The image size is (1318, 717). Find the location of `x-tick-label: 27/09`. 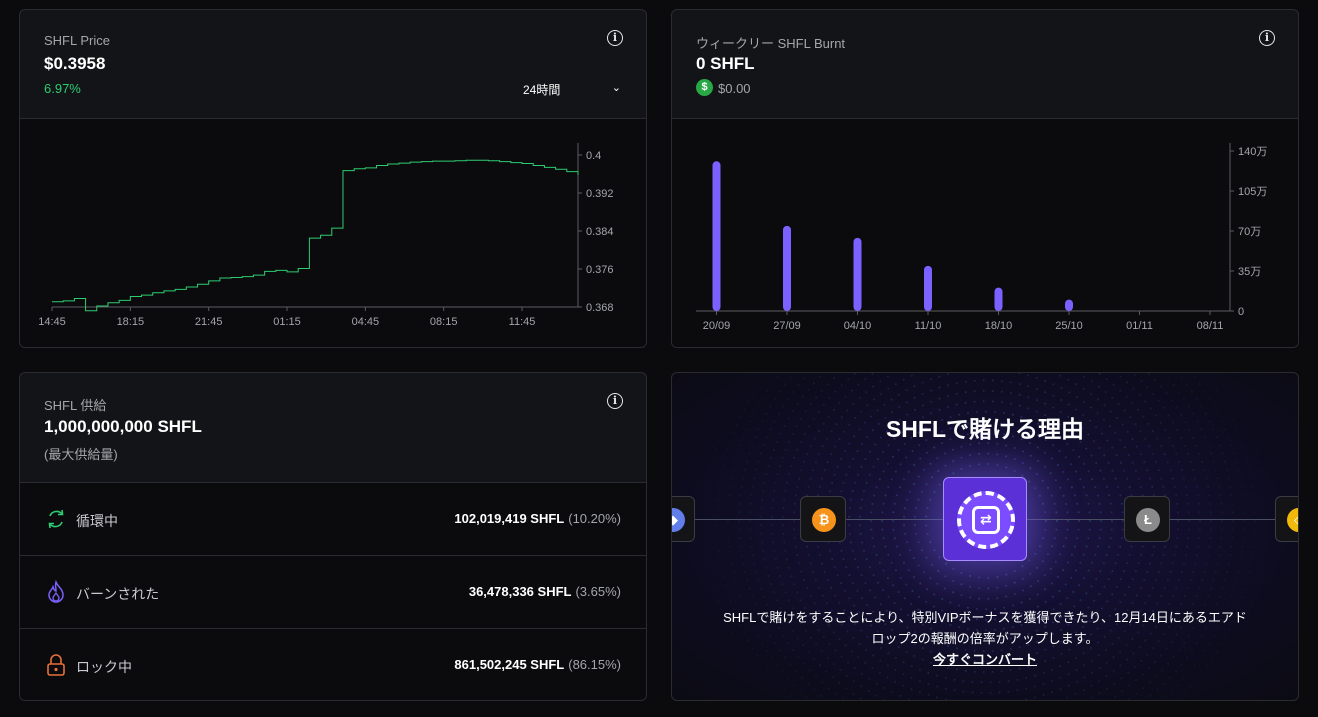

x-tick-label: 27/09 is located at coordinates (787, 326).